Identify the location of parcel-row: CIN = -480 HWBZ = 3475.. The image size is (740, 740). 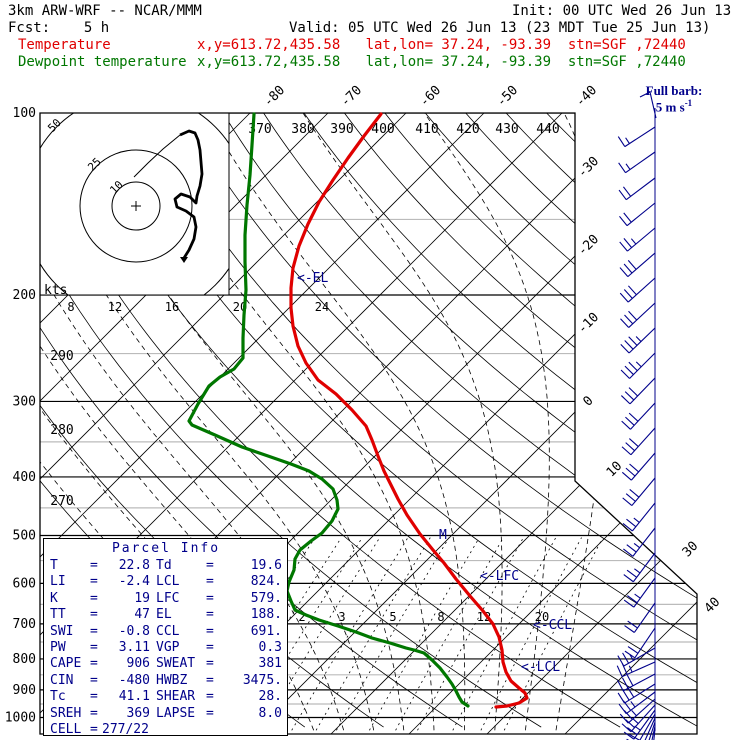
(166, 680).